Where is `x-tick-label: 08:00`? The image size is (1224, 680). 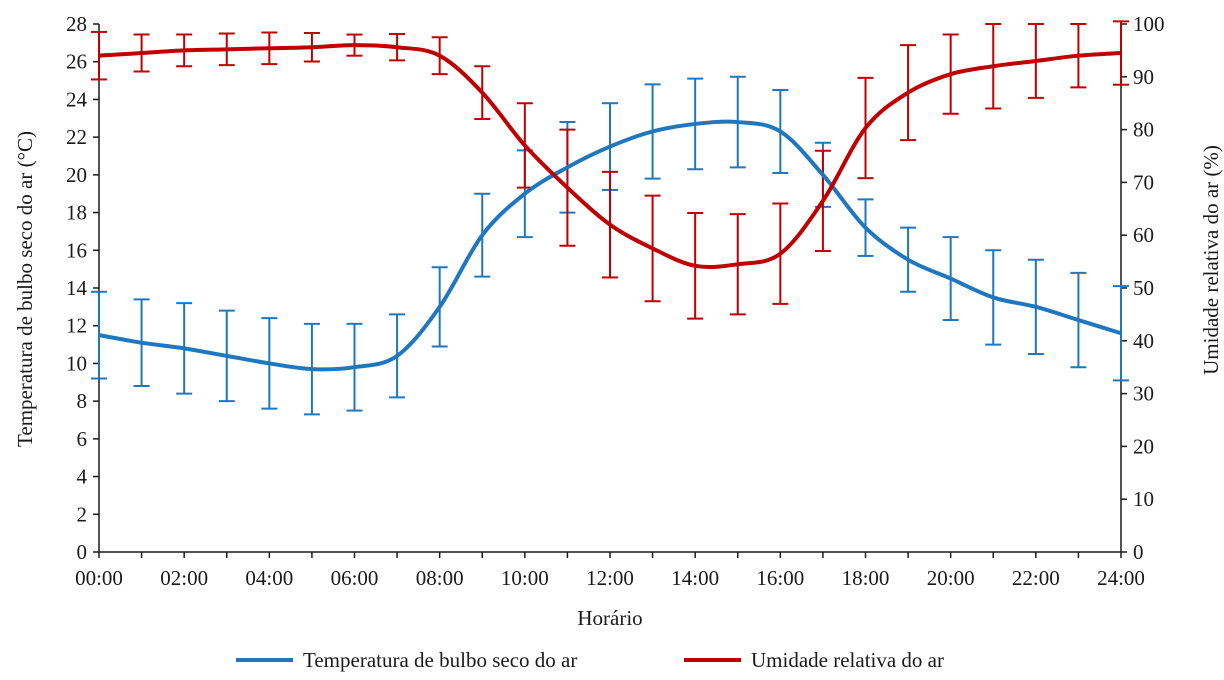 x-tick-label: 08:00 is located at coordinates (440, 578).